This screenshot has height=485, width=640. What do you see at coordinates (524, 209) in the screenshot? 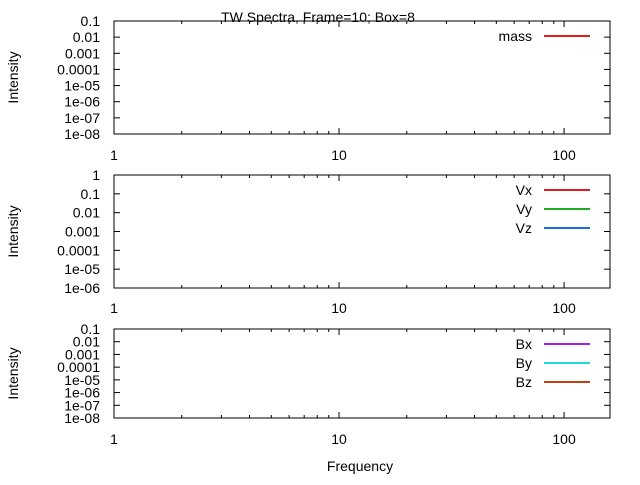
I see `legend-label-vy: Vy` at bounding box center [524, 209].